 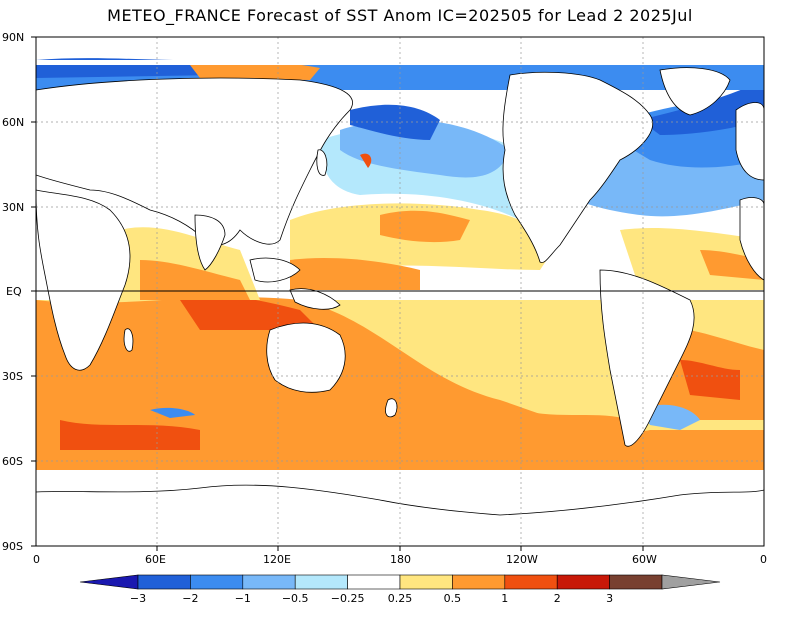 What do you see at coordinates (348, 598) in the screenshot?
I see `colorbar-label: −0.25` at bounding box center [348, 598].